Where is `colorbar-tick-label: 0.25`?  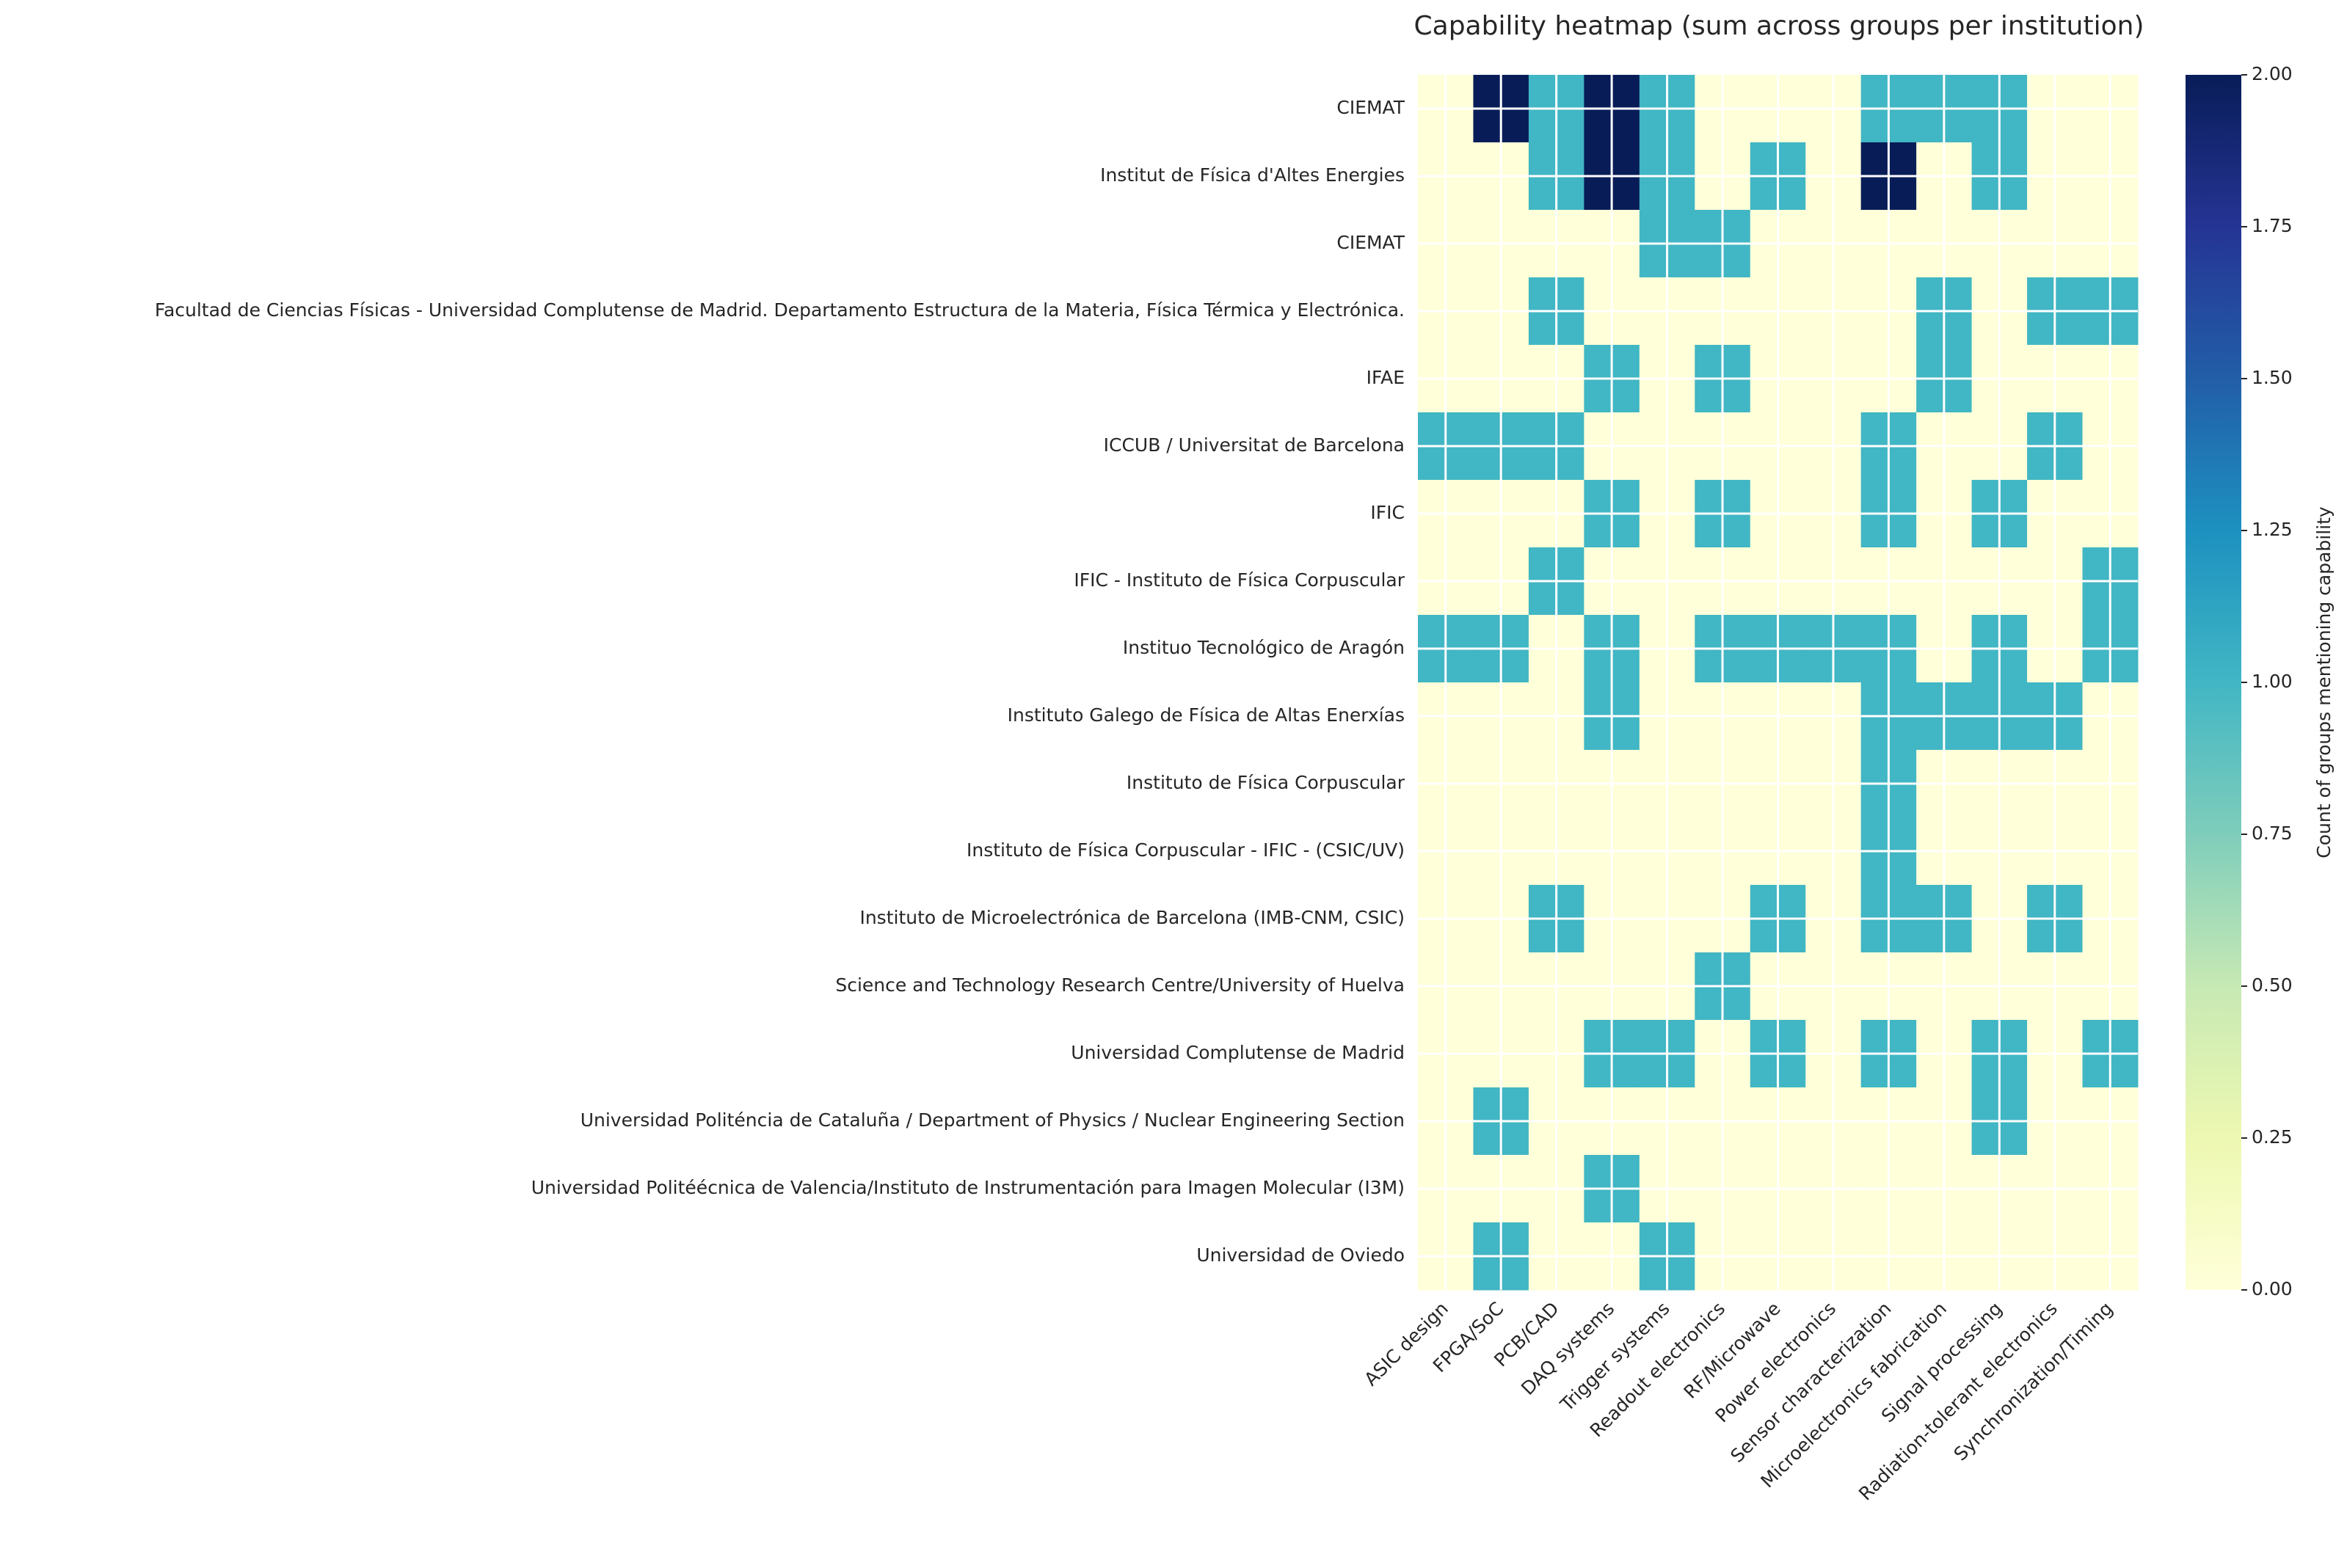 colorbar-tick-label: 0.25 is located at coordinates (2272, 1137).